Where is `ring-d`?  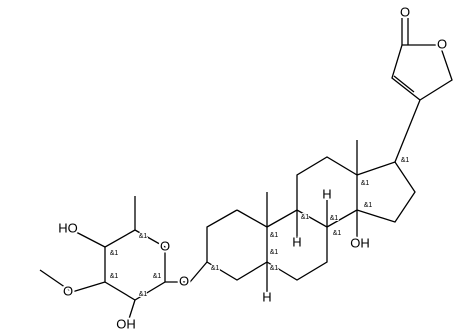 ring-d is located at coordinates (386, 192).